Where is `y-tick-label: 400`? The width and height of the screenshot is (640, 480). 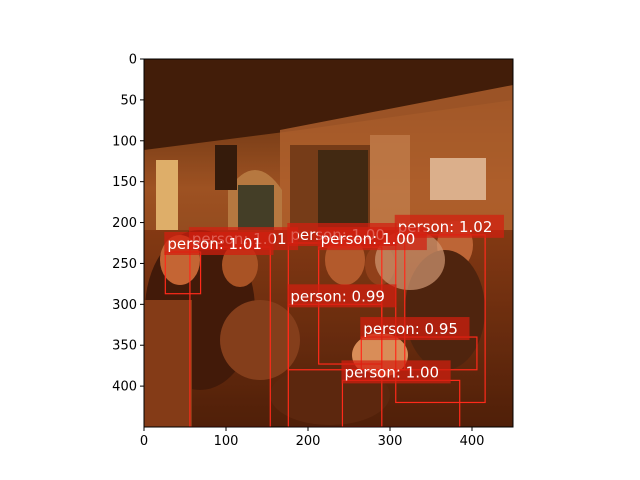
y-tick-label: 400 is located at coordinates (124, 387).